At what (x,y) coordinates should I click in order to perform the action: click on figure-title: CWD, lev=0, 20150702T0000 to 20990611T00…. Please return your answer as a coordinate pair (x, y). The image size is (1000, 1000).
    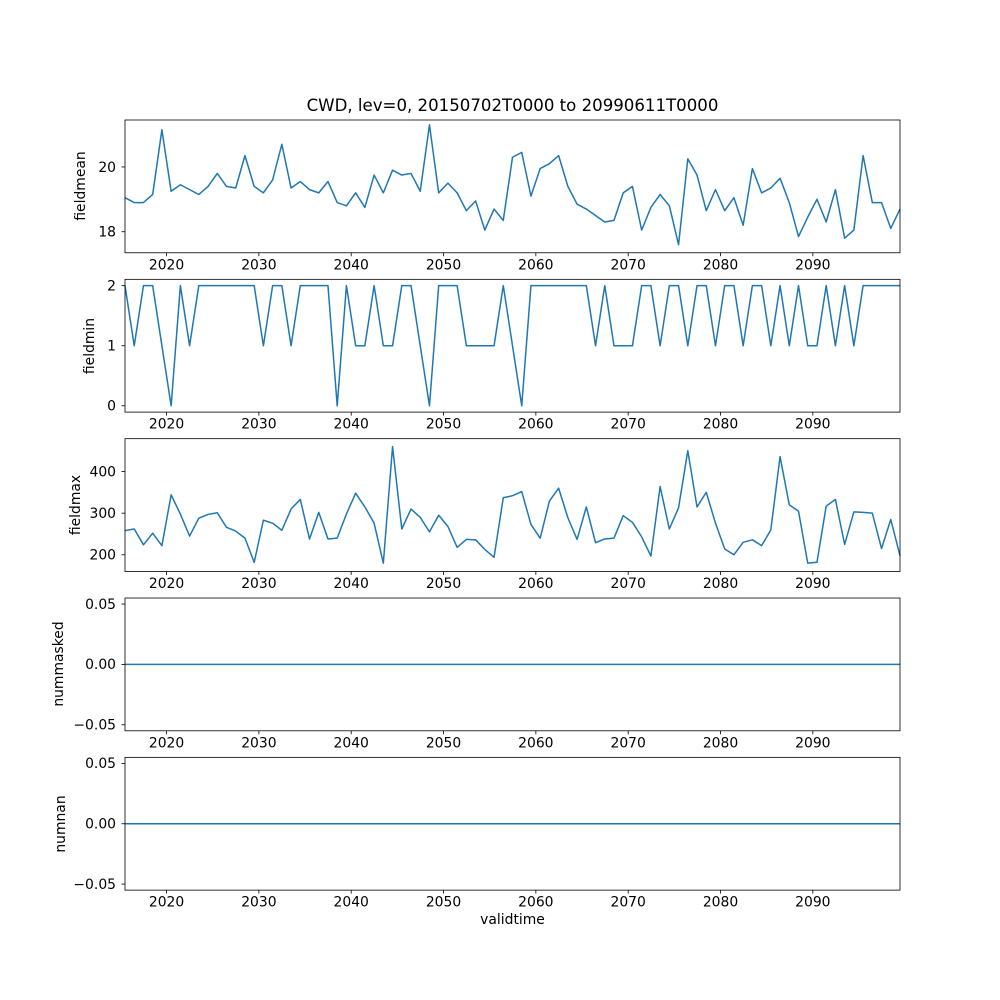
    Looking at the image, I should click on (512, 105).